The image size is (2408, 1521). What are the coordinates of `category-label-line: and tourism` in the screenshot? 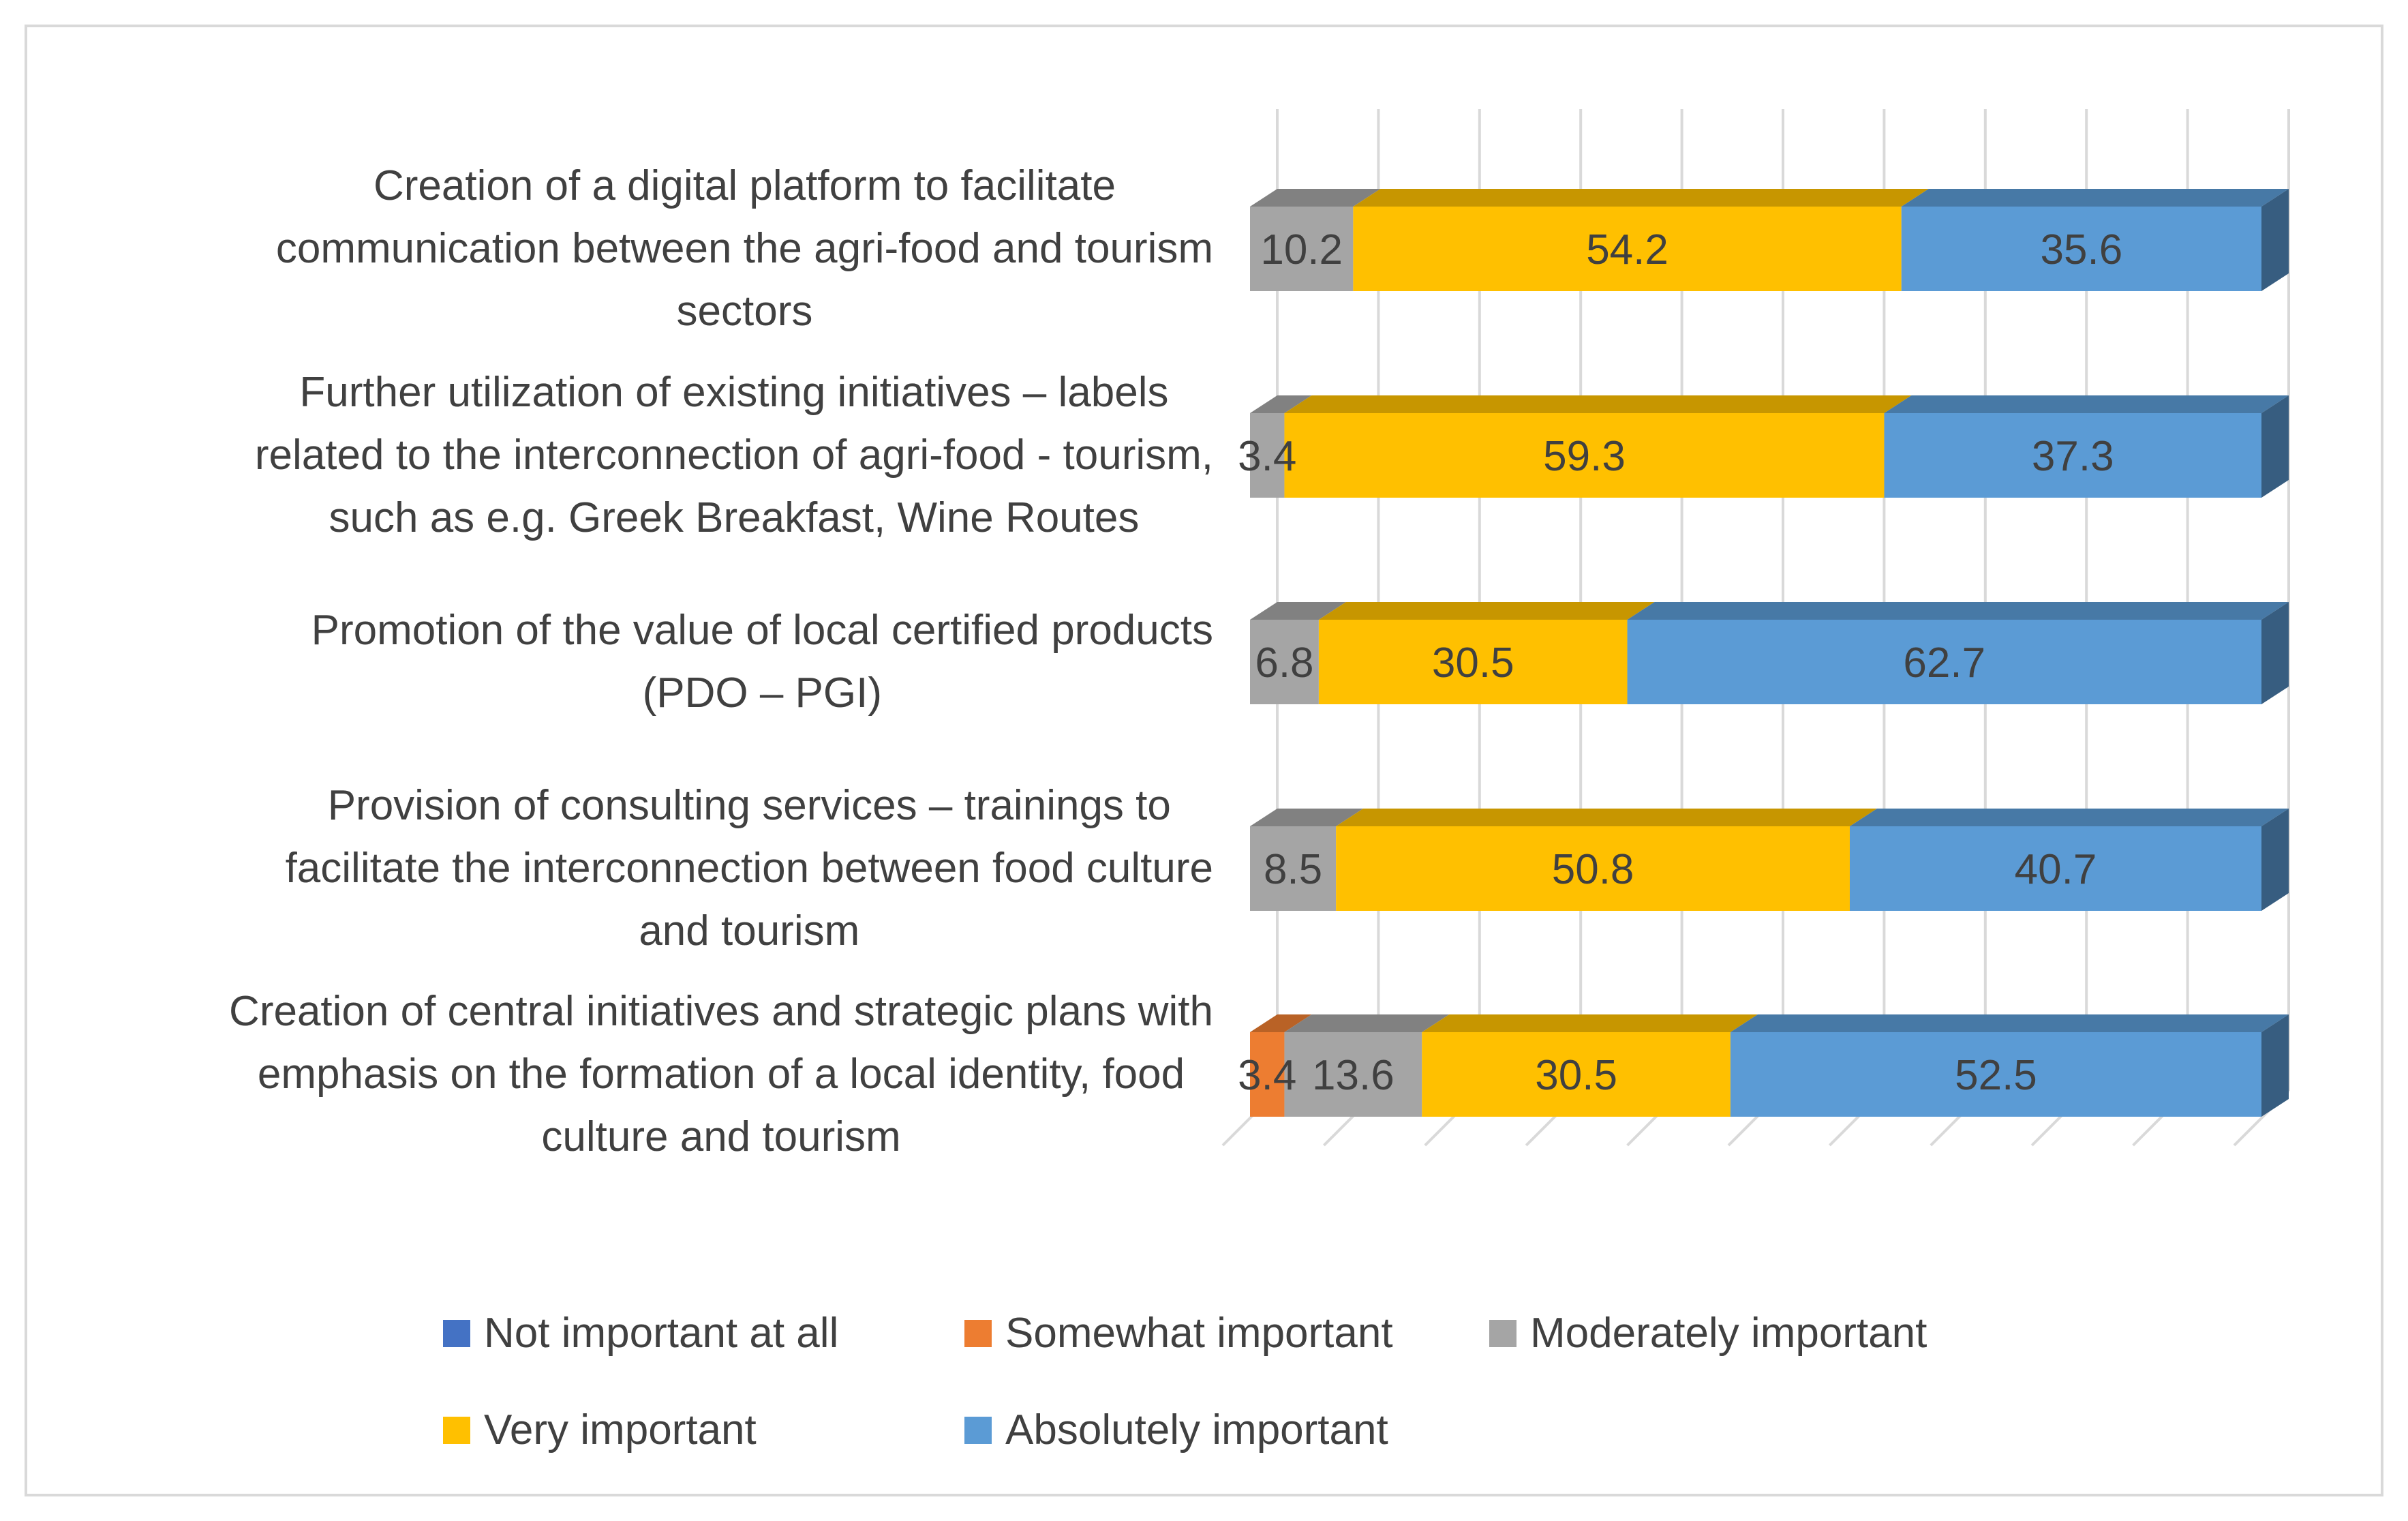 It's located at (749, 930).